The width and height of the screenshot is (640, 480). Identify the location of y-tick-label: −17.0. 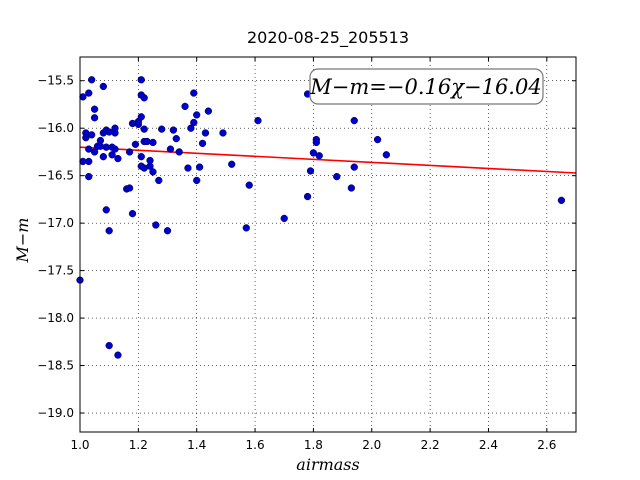
(55, 223).